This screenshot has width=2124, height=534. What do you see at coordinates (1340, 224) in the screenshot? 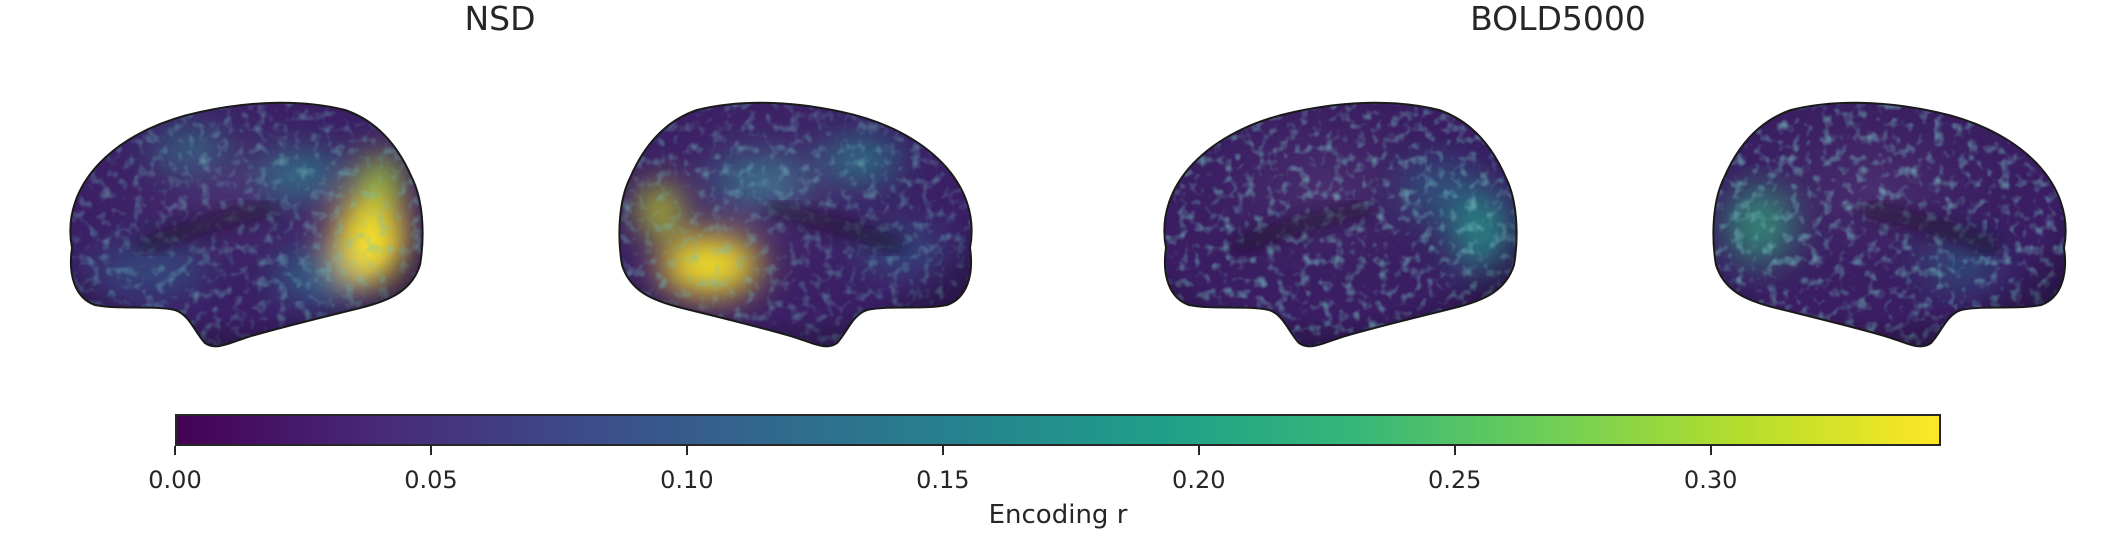
I see `hemisphere-bold5000-left` at bounding box center [1340, 224].